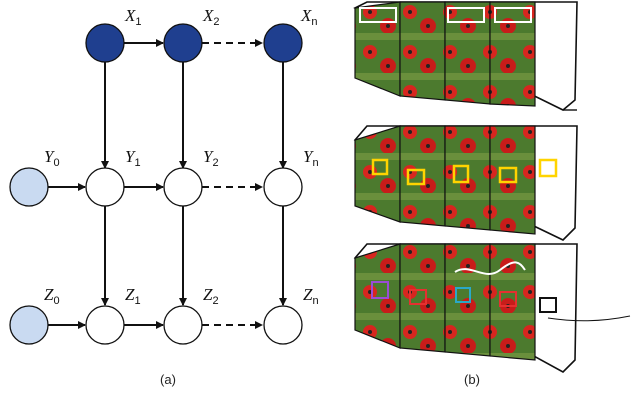 The image size is (634, 394). What do you see at coordinates (309, 17) in the screenshot?
I see `label-xn: Xn` at bounding box center [309, 17].